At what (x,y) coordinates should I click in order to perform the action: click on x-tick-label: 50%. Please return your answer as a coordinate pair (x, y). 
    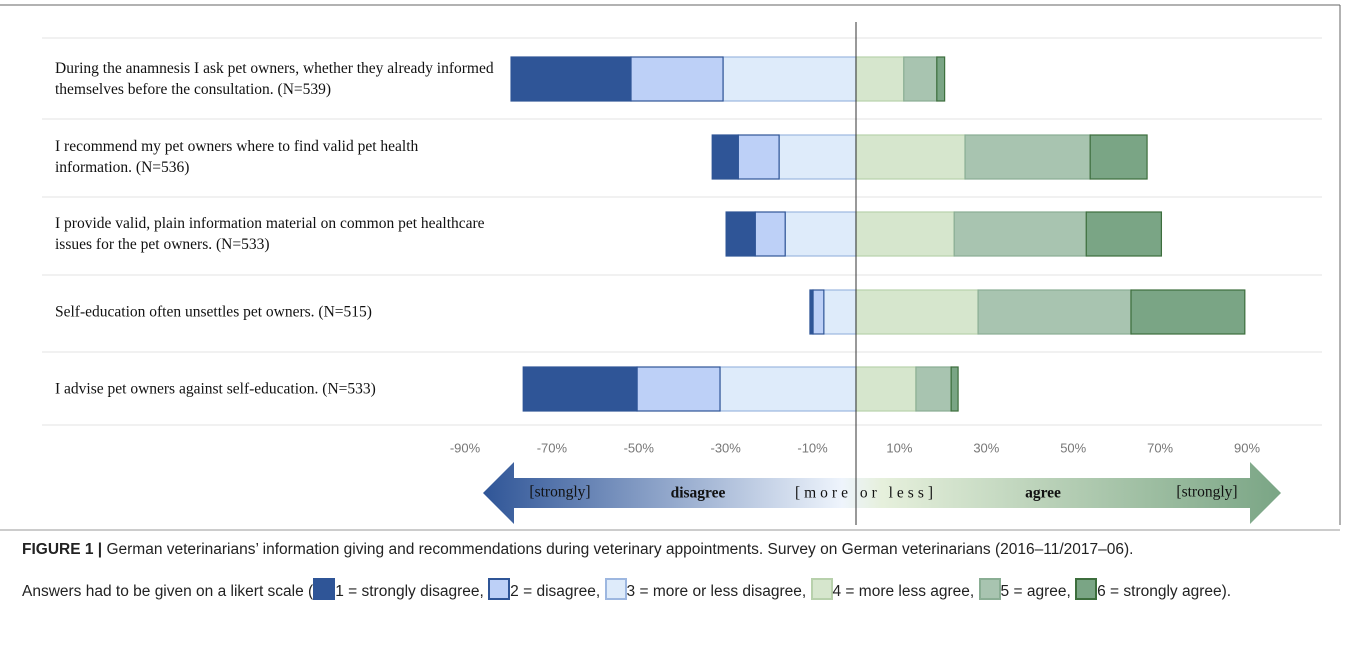
    Looking at the image, I should click on (1073, 447).